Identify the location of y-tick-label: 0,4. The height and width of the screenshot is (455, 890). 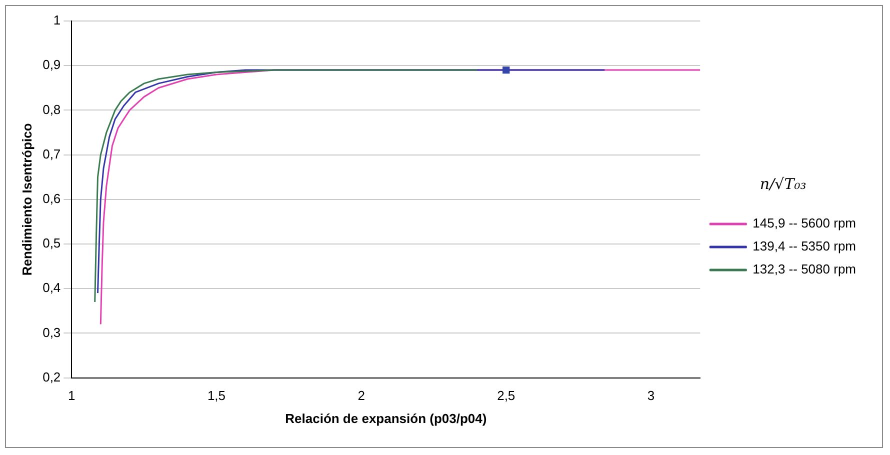
(51, 288).